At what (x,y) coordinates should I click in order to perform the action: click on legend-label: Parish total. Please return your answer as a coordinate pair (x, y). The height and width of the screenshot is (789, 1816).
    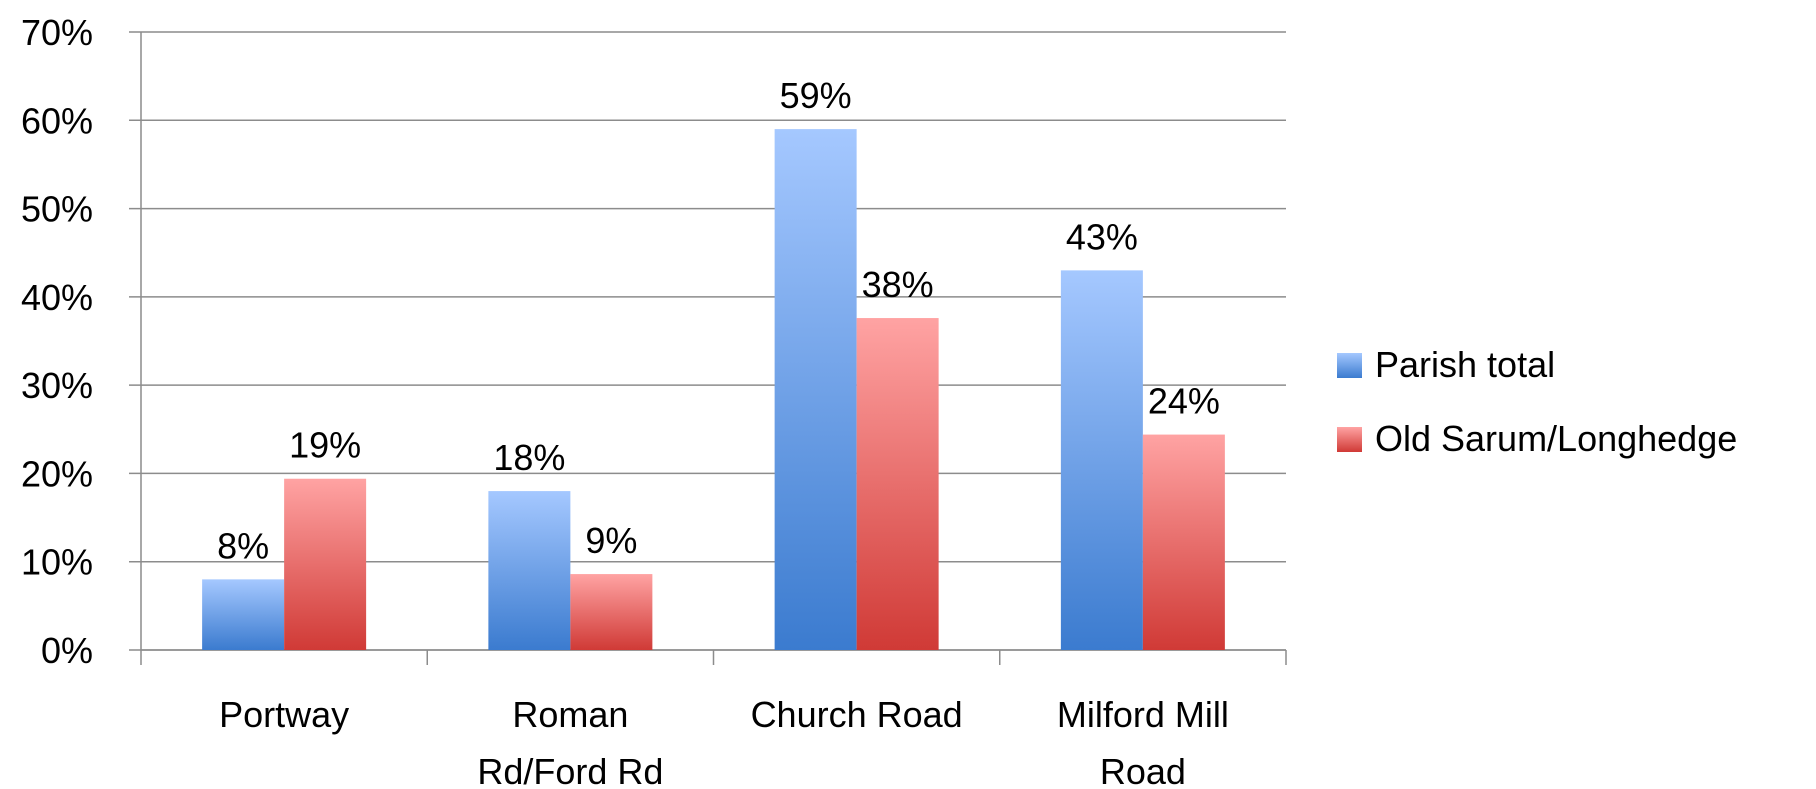
    Looking at the image, I should click on (1465, 364).